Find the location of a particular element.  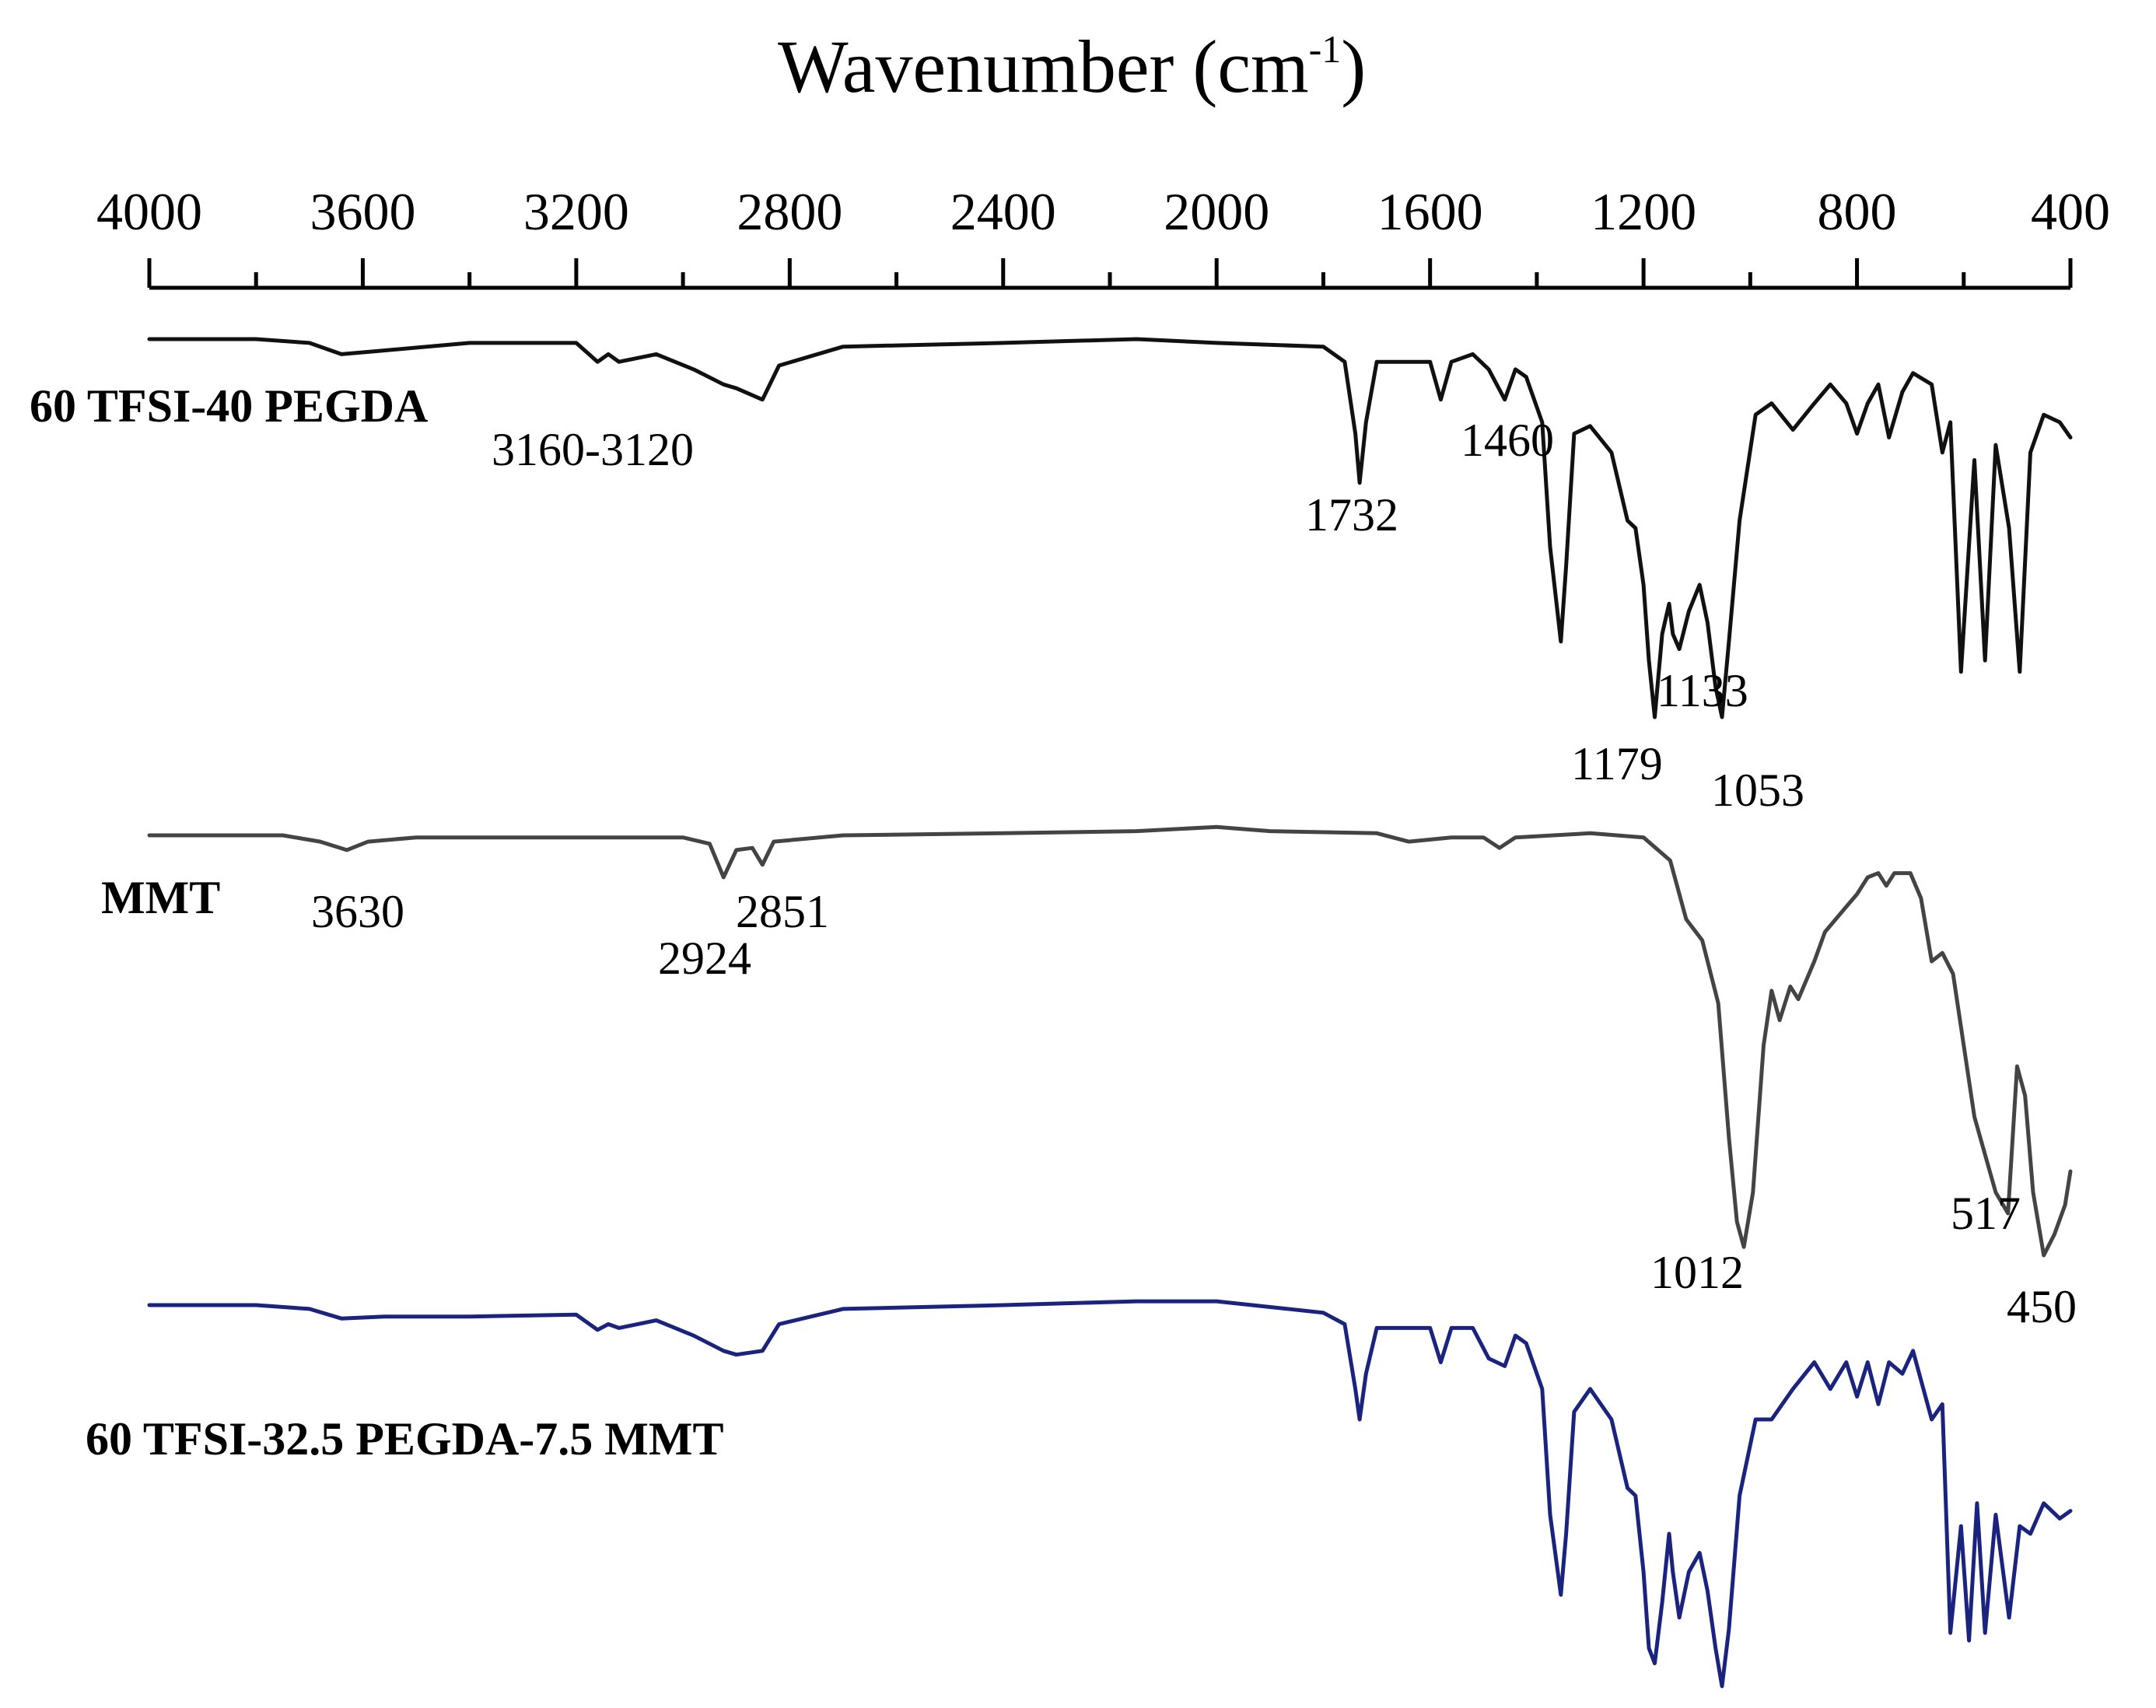

x-axis-title: Wavenumber (cm-1) is located at coordinates (1072, 66).